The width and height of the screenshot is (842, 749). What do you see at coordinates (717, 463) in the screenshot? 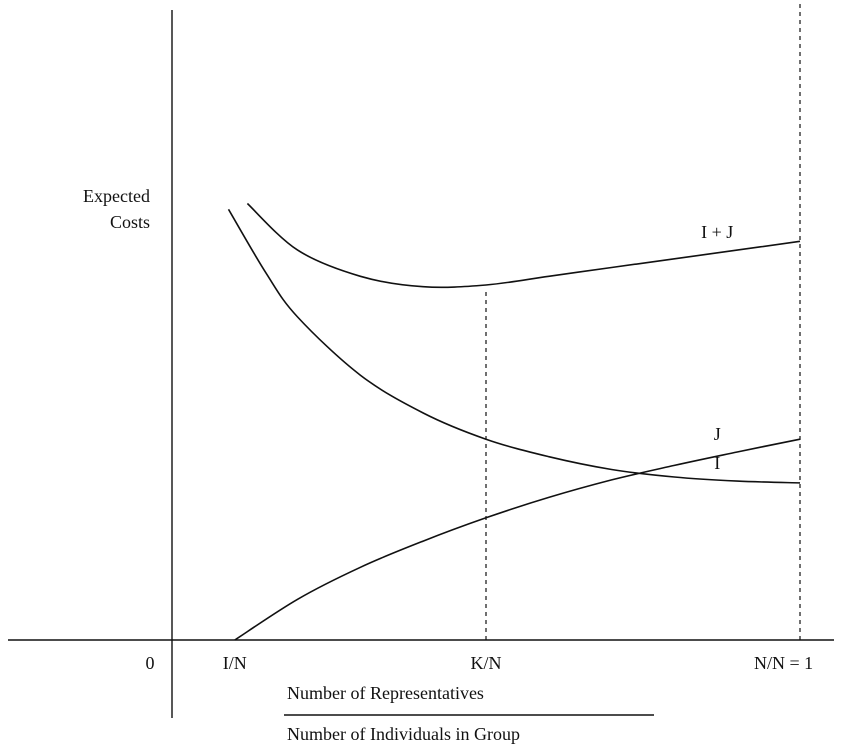
I see `series-label-i: I` at bounding box center [717, 463].